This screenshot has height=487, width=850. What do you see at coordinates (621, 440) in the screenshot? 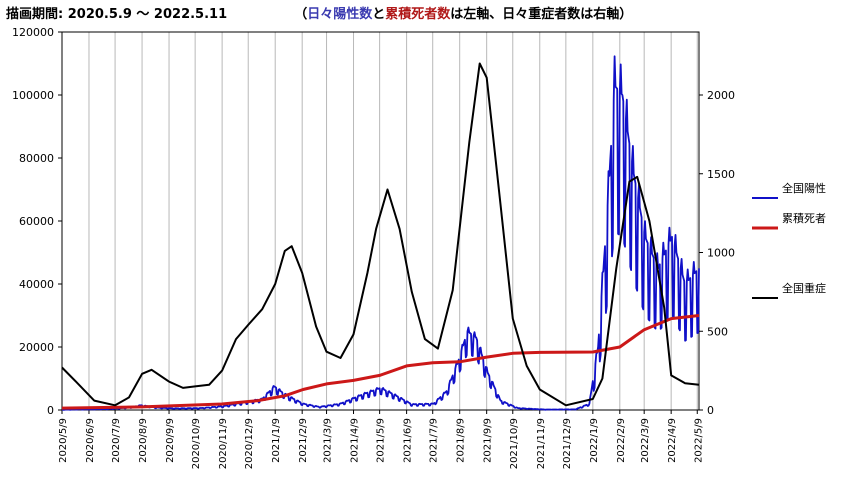
I see `x-tick-label: 2022/2/9` at bounding box center [621, 440].